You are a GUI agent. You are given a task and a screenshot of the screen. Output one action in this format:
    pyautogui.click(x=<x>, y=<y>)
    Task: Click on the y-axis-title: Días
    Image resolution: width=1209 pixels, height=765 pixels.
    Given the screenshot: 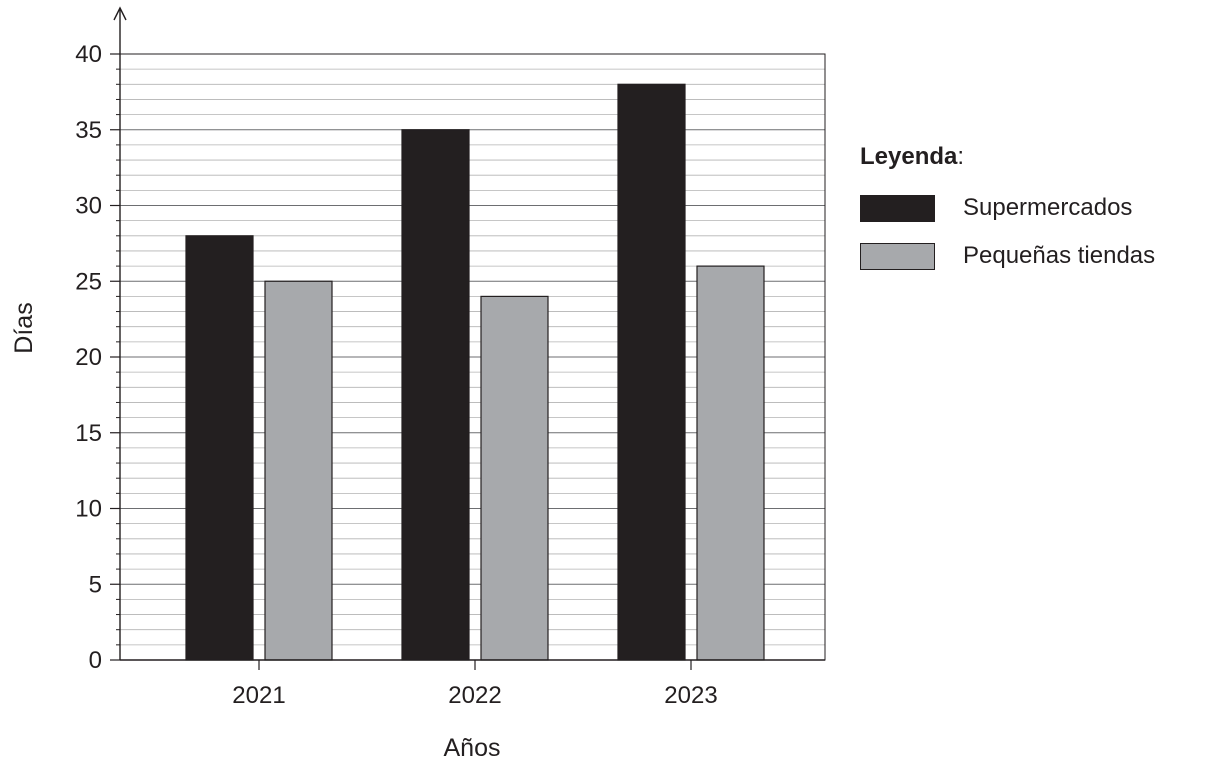 What is the action you would take?
    pyautogui.click(x=24, y=327)
    